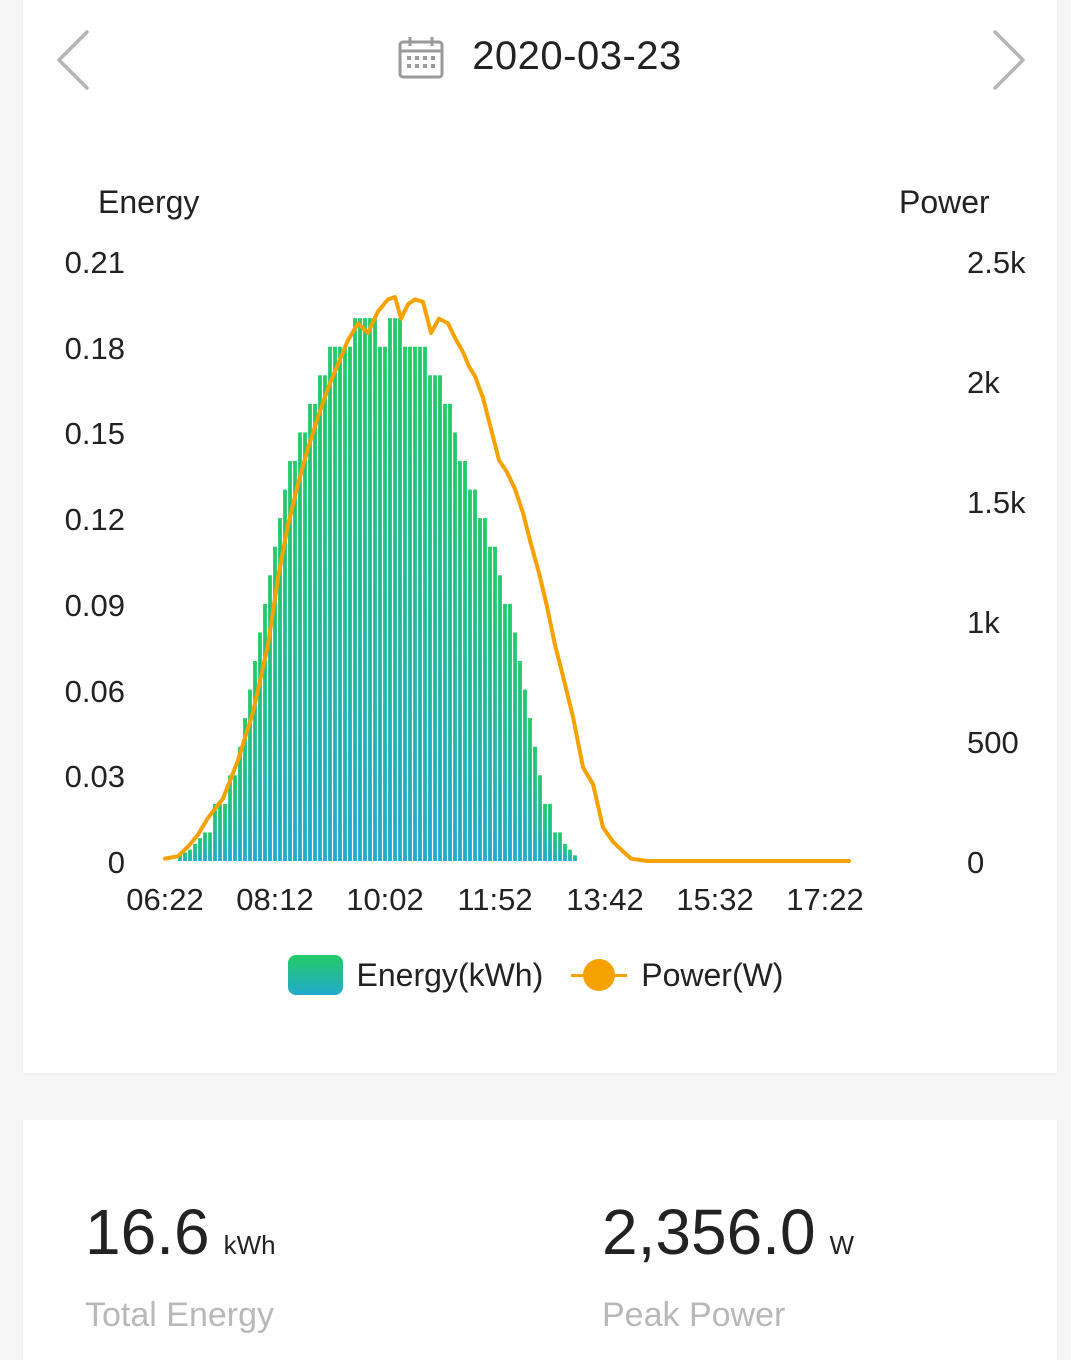 The image size is (1071, 1360). I want to click on energy-swatch, so click(315, 975).